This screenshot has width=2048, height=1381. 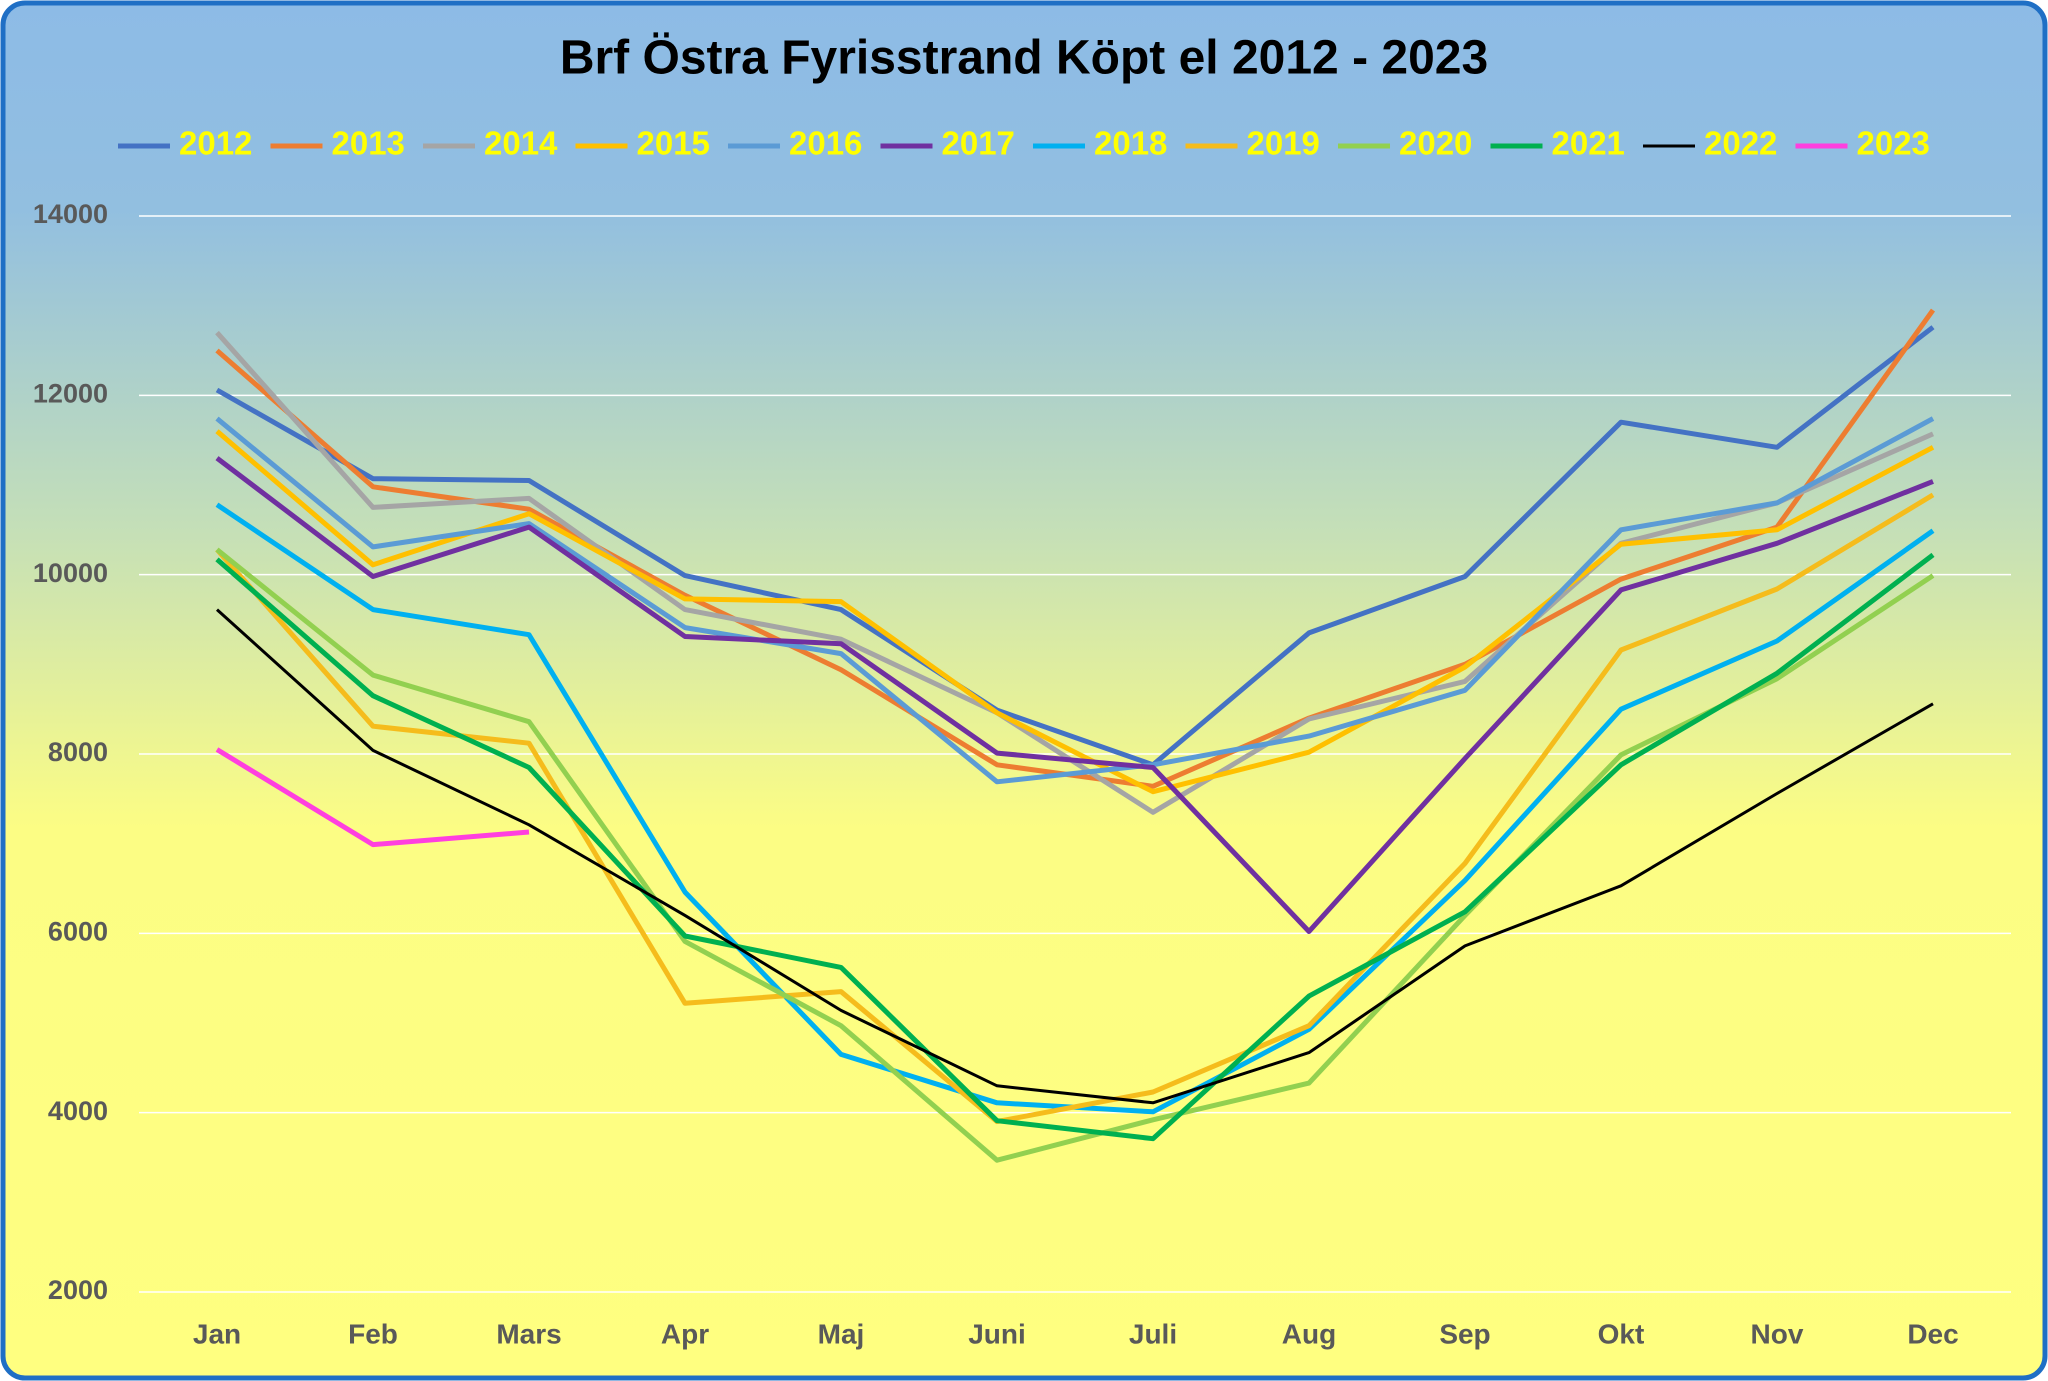 I want to click on legend-label: 2019, so click(x=1283, y=143).